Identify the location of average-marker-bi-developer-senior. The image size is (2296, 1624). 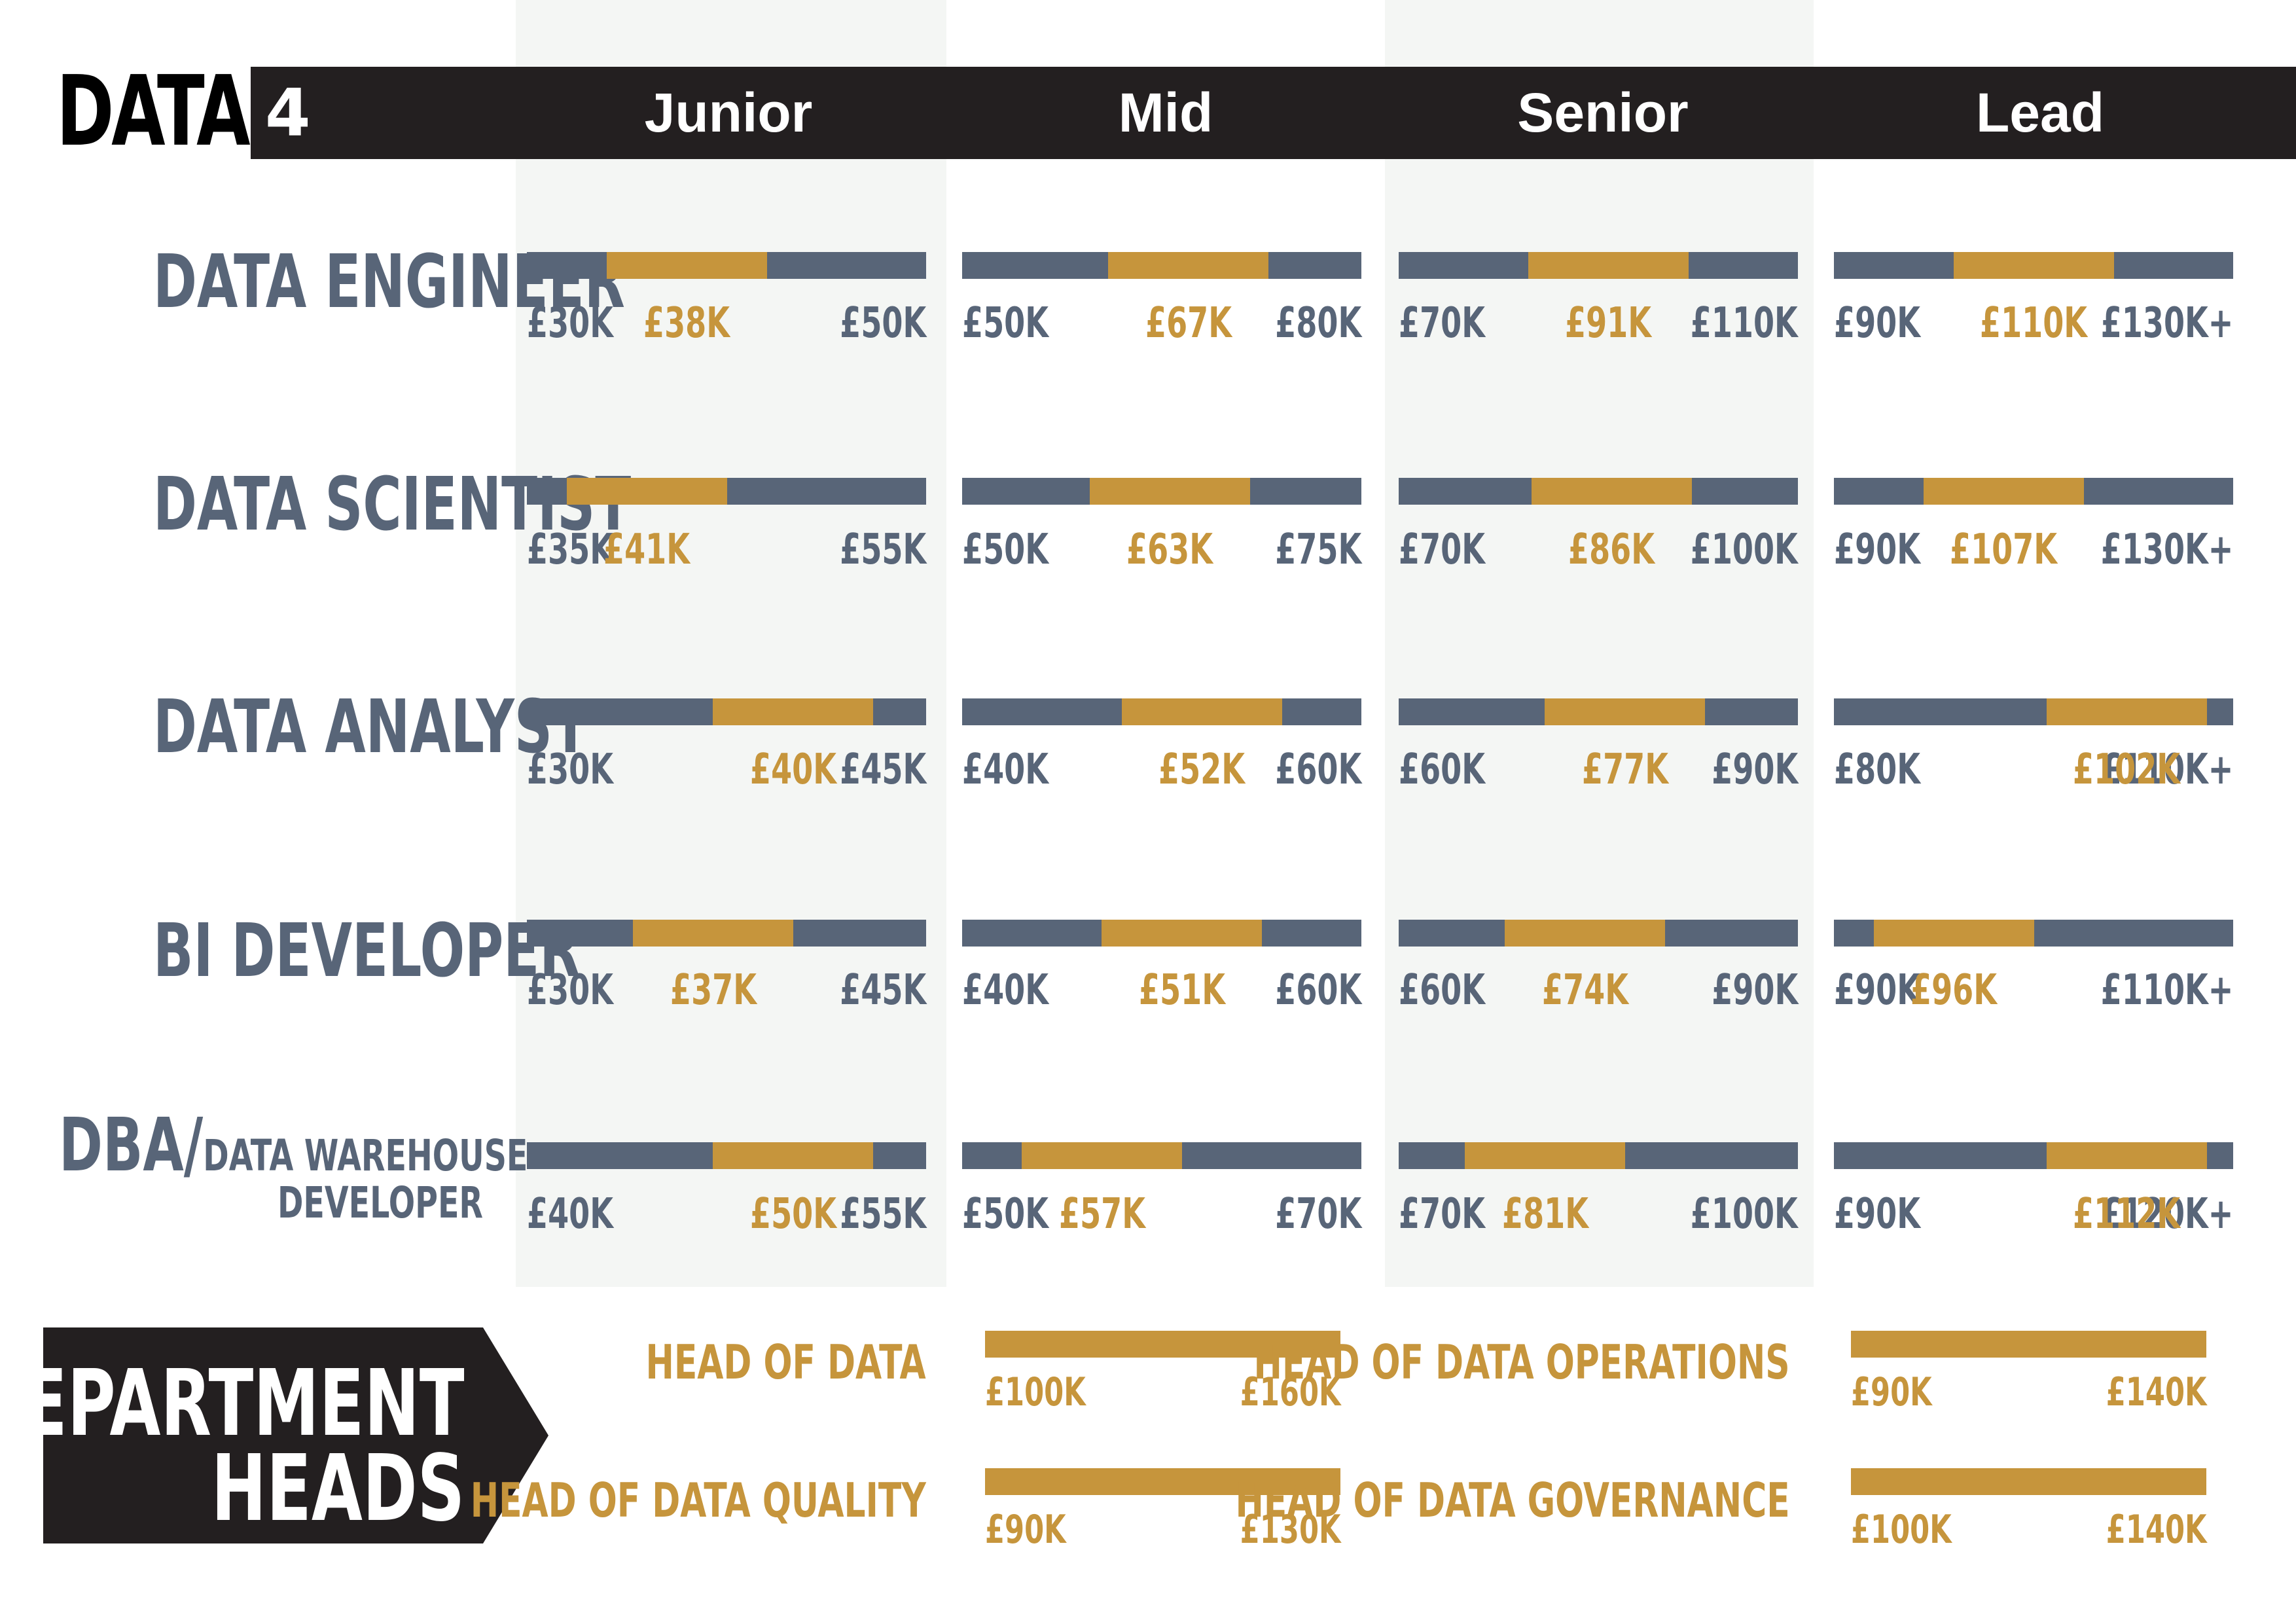
(1585, 933).